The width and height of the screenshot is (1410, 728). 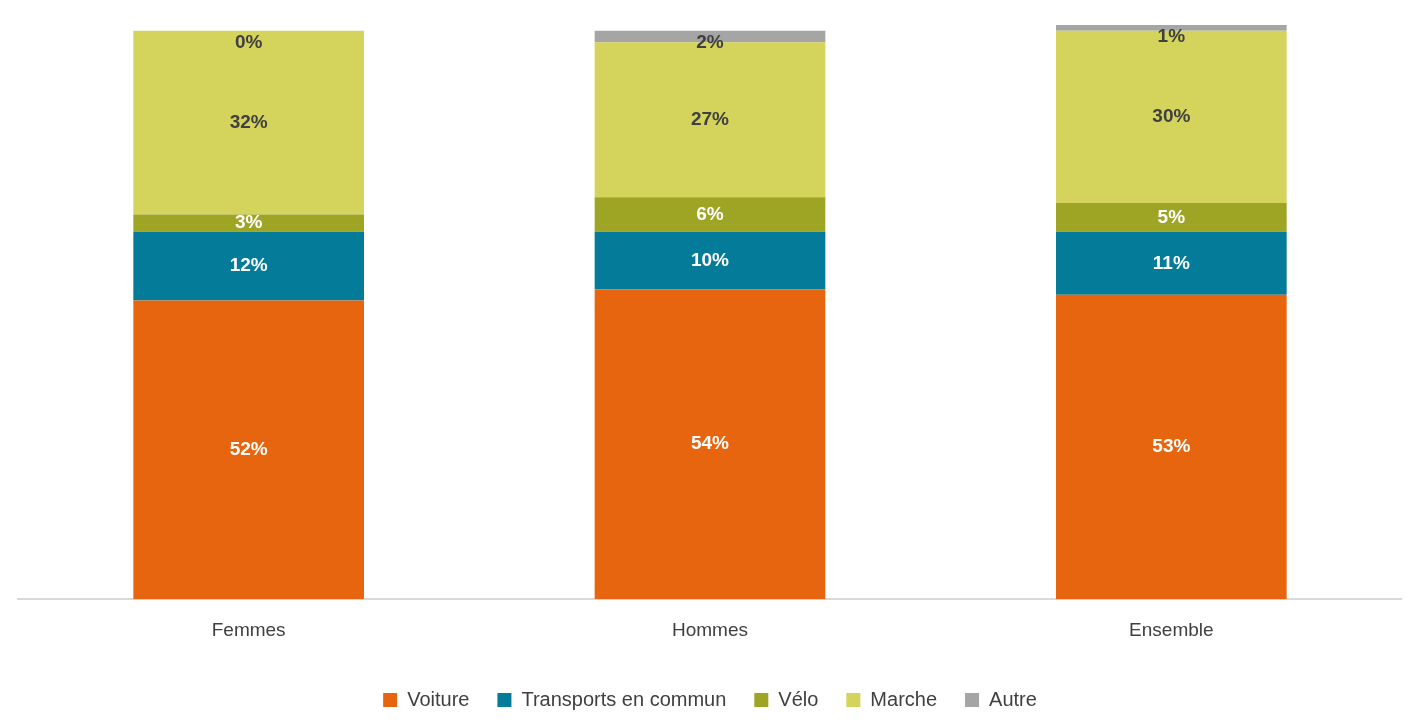 I want to click on legend-label: Marche, so click(x=904, y=698).